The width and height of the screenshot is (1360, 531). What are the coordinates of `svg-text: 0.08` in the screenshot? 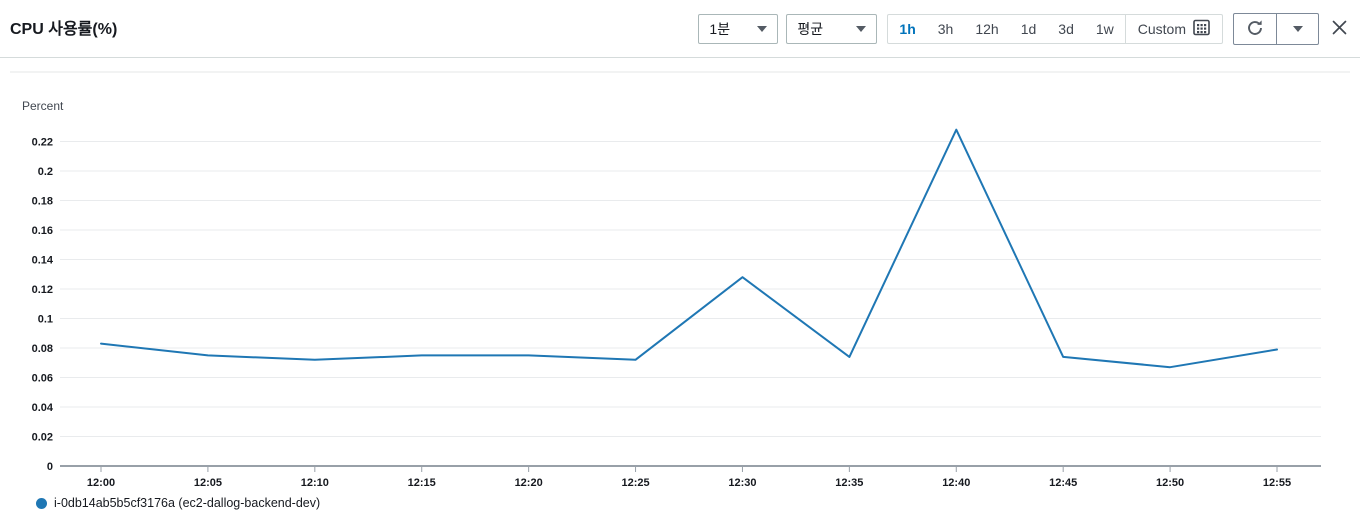 It's located at (42, 349).